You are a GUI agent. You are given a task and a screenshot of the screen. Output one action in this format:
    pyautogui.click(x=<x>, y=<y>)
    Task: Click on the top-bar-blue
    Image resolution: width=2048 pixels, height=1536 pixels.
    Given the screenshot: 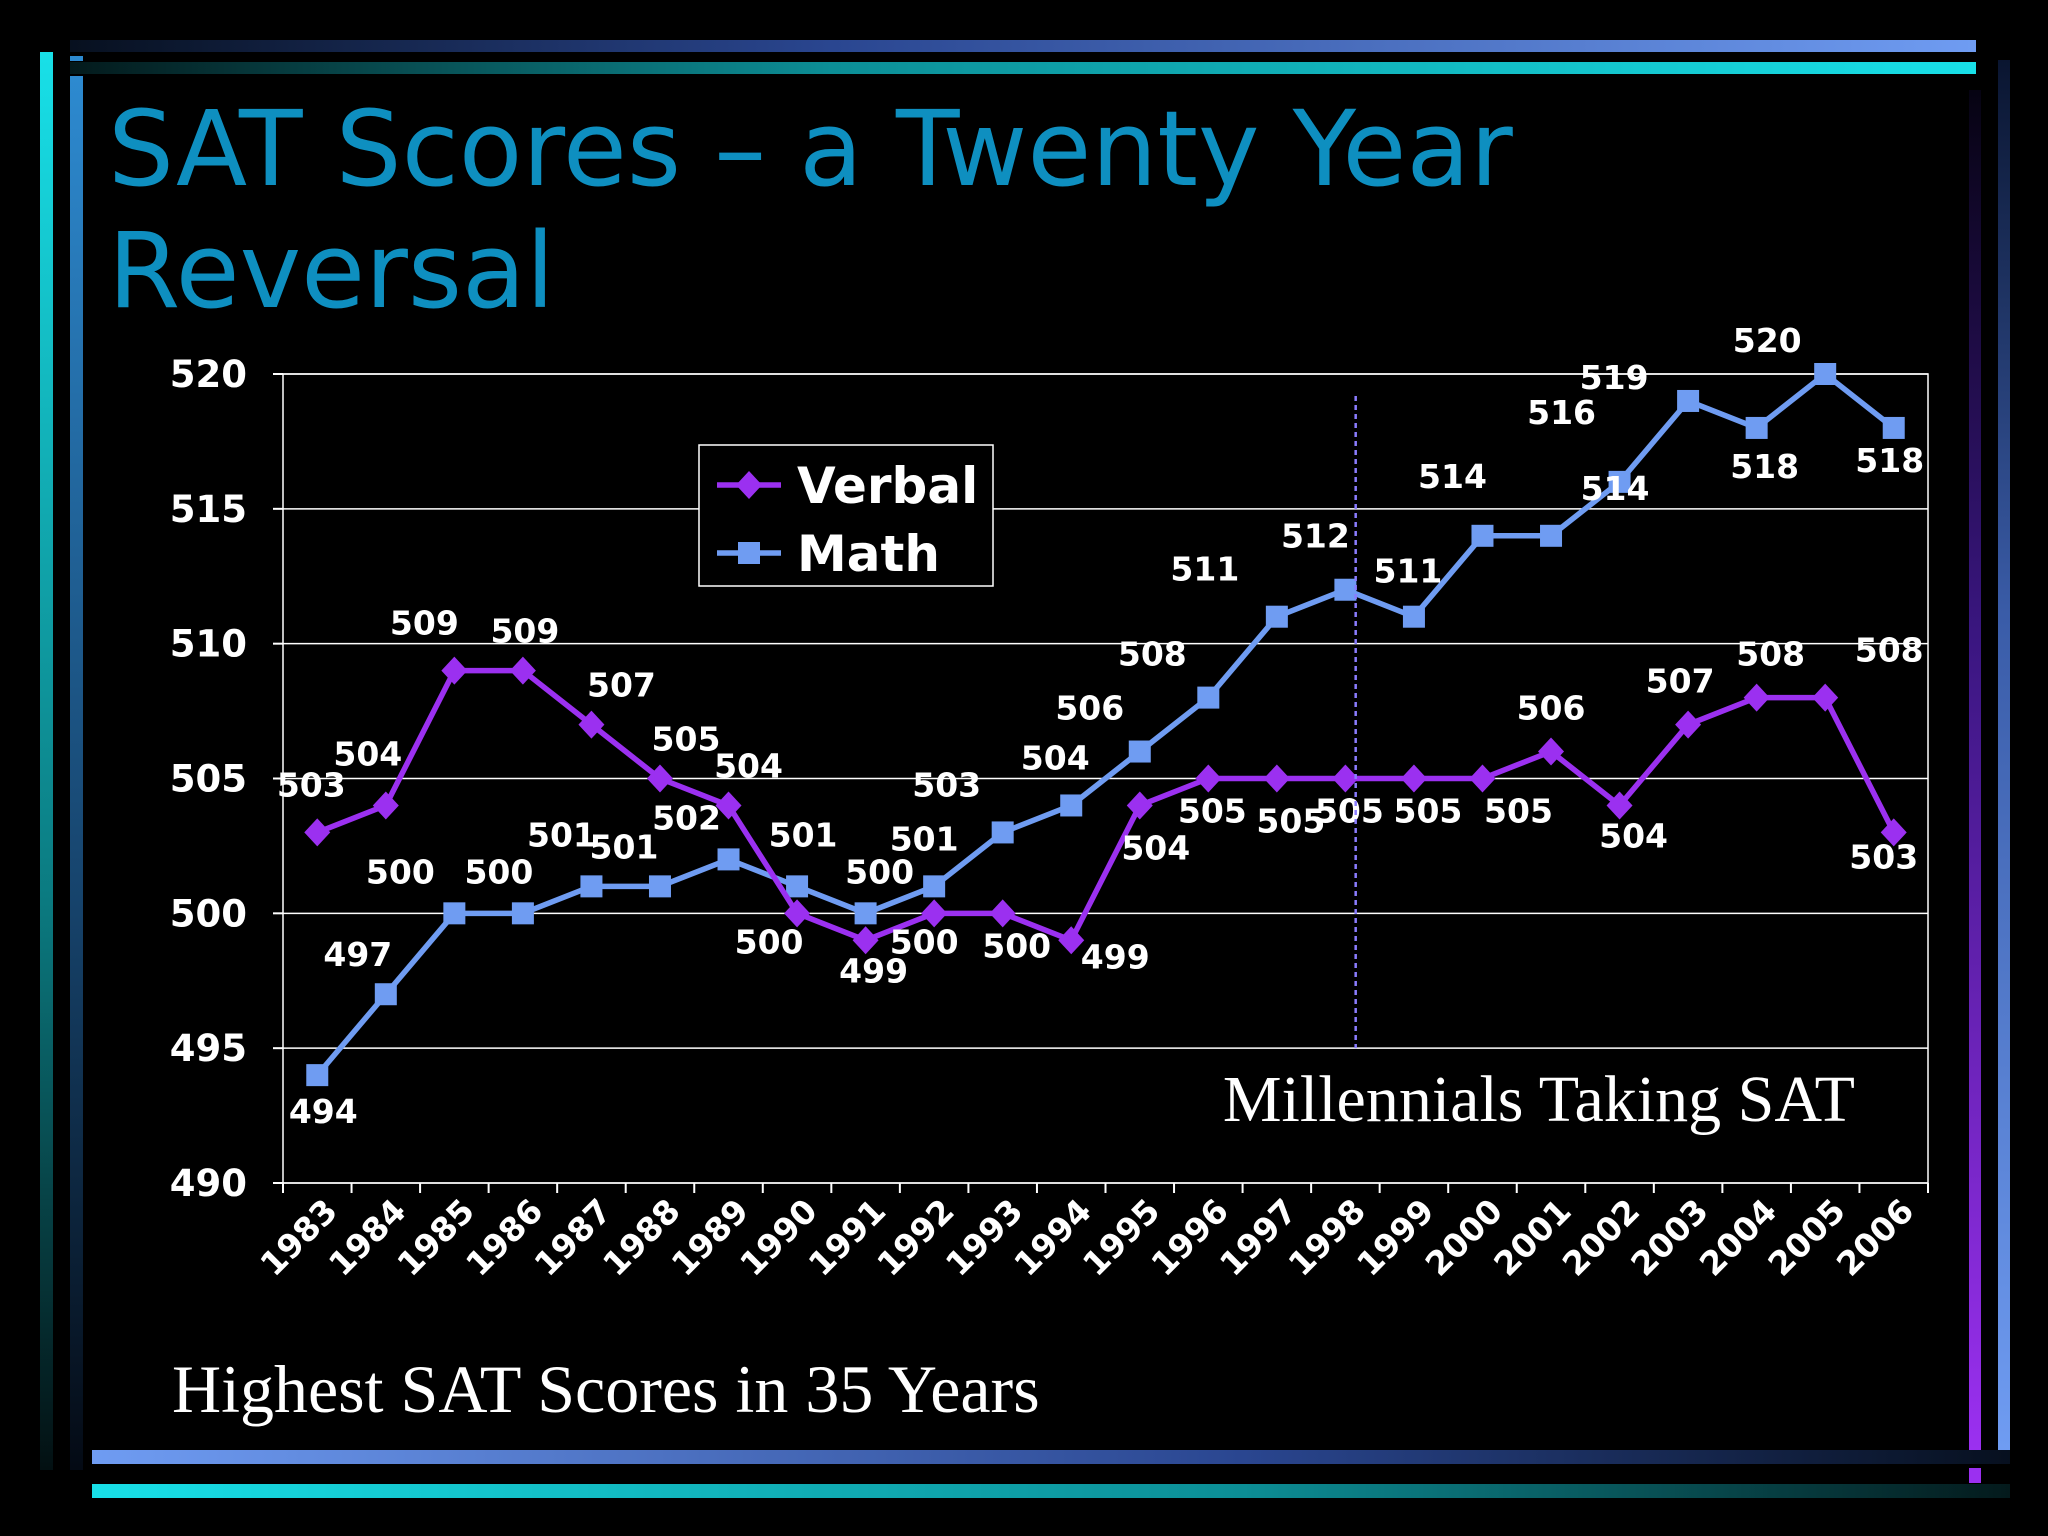 What is the action you would take?
    pyautogui.click(x=1023, y=46)
    